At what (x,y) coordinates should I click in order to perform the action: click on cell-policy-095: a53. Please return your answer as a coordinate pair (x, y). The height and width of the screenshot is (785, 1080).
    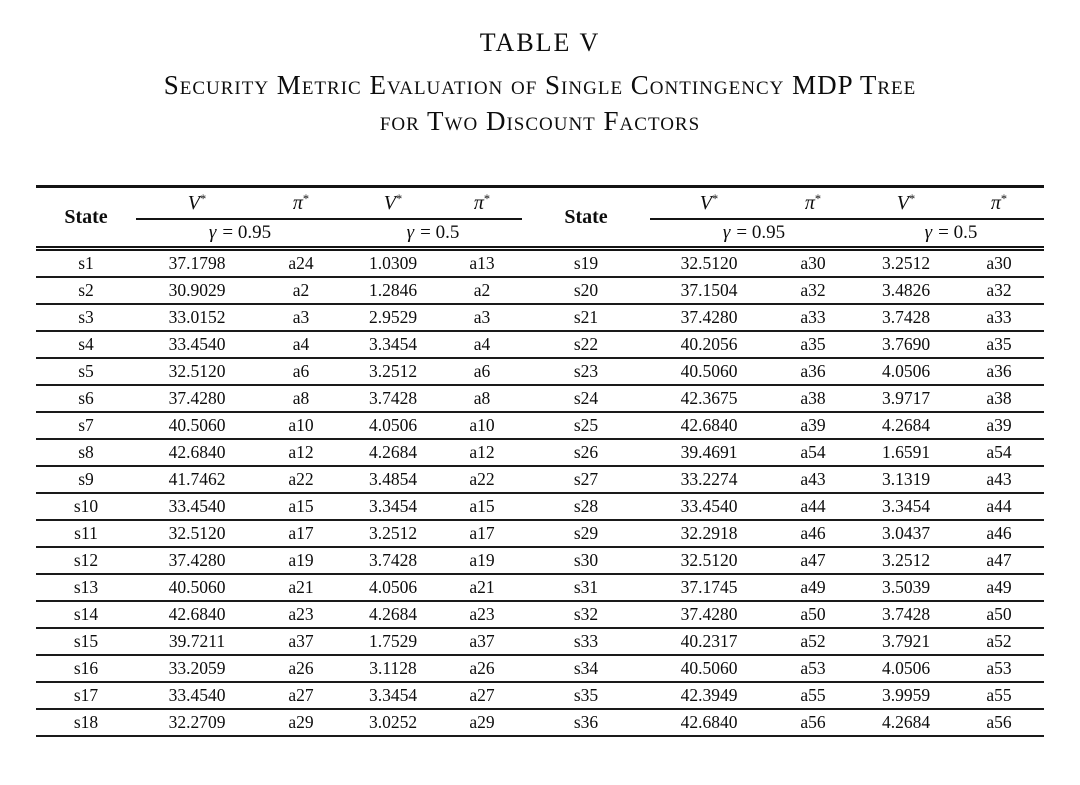
    Looking at the image, I should click on (813, 669).